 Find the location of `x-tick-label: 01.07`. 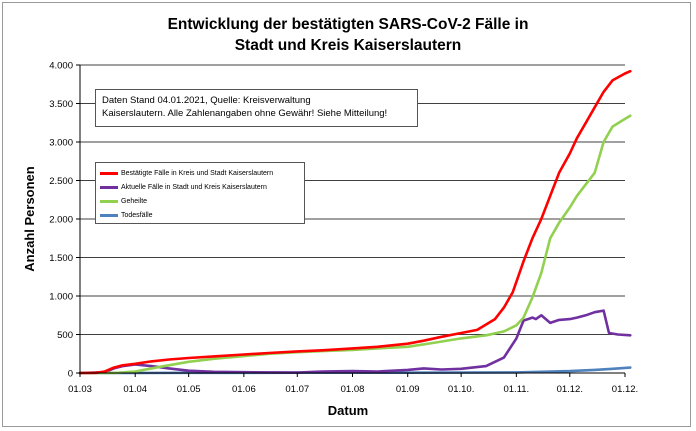

x-tick-label: 01.07 is located at coordinates (297, 389).